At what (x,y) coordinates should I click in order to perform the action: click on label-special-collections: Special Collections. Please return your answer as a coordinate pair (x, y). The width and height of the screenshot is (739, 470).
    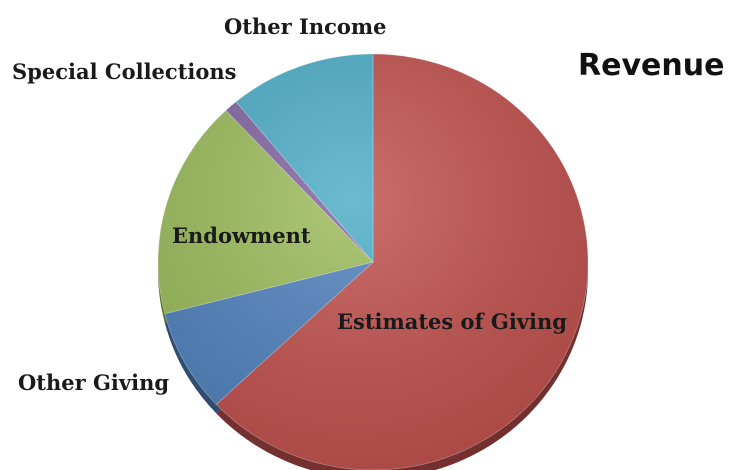
    Looking at the image, I should click on (124, 71).